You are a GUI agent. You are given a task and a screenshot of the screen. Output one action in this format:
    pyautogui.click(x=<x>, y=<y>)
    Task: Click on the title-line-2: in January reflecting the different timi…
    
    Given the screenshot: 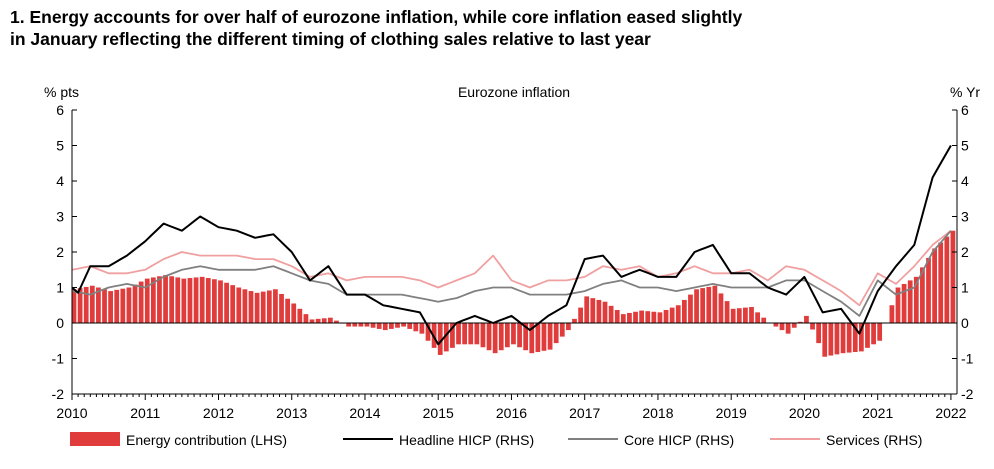 What is the action you would take?
    pyautogui.click(x=330, y=39)
    